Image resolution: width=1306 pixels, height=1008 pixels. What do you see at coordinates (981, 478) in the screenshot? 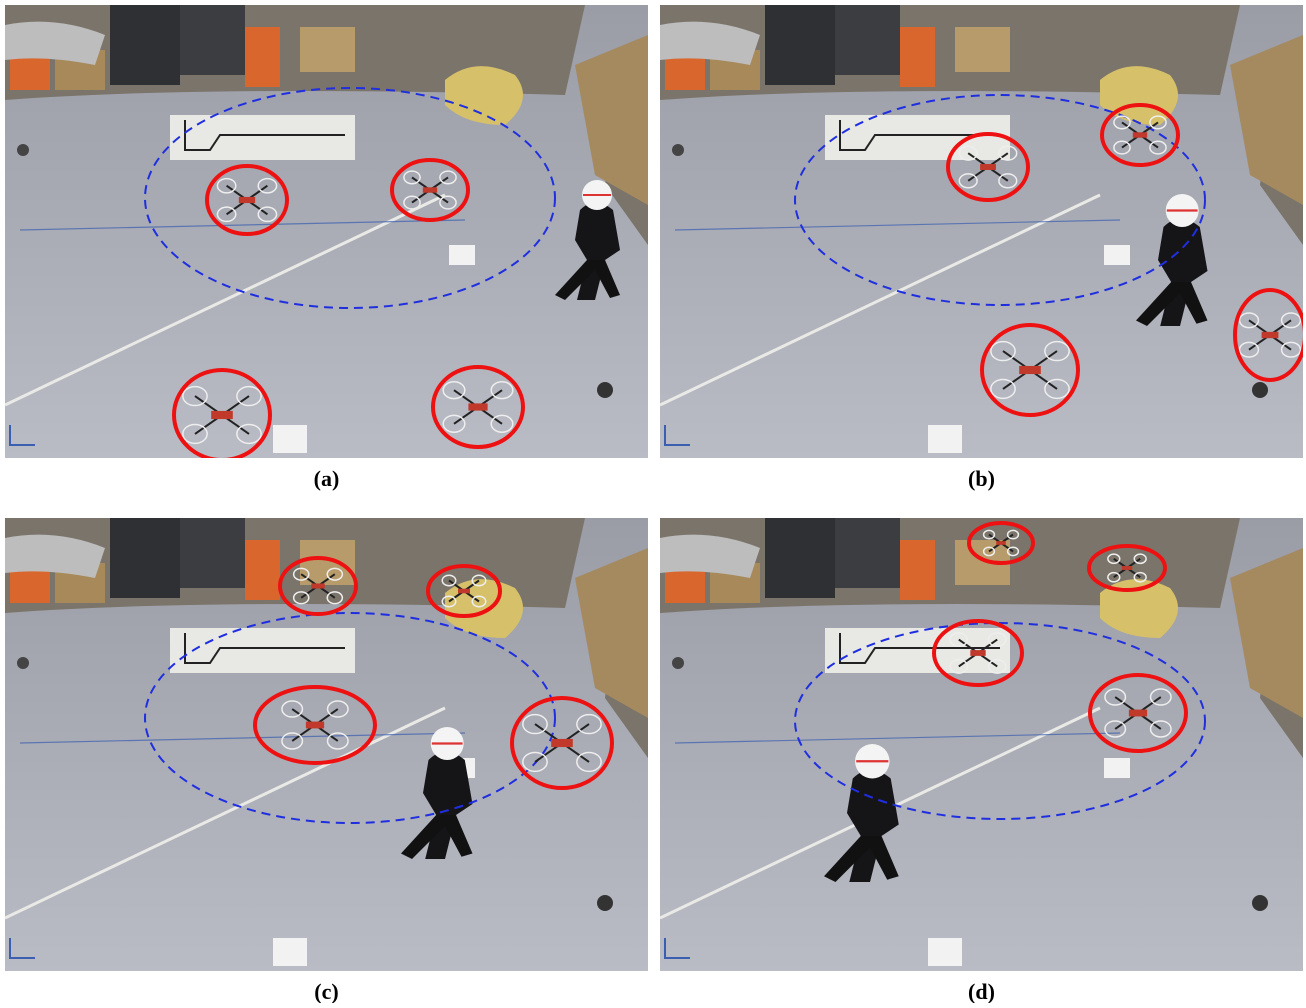
I see `panel-label: (b)` at bounding box center [981, 478].